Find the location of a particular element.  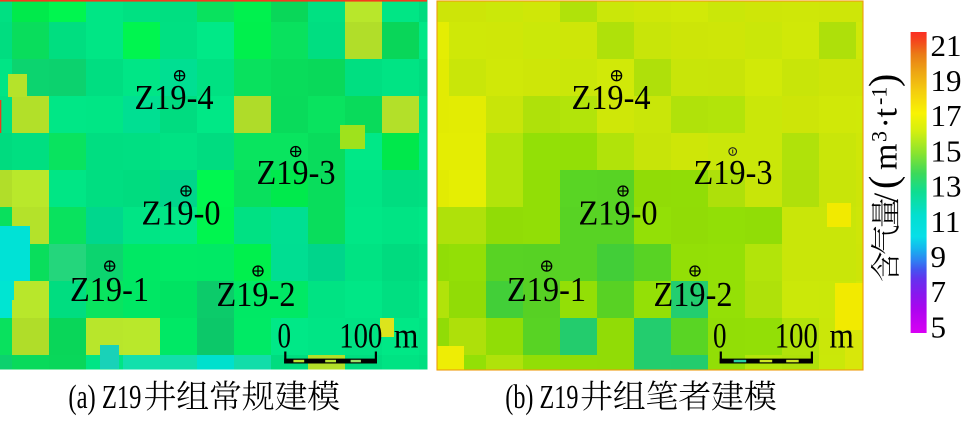

svg-text: 3 is located at coordinates (879, 136).